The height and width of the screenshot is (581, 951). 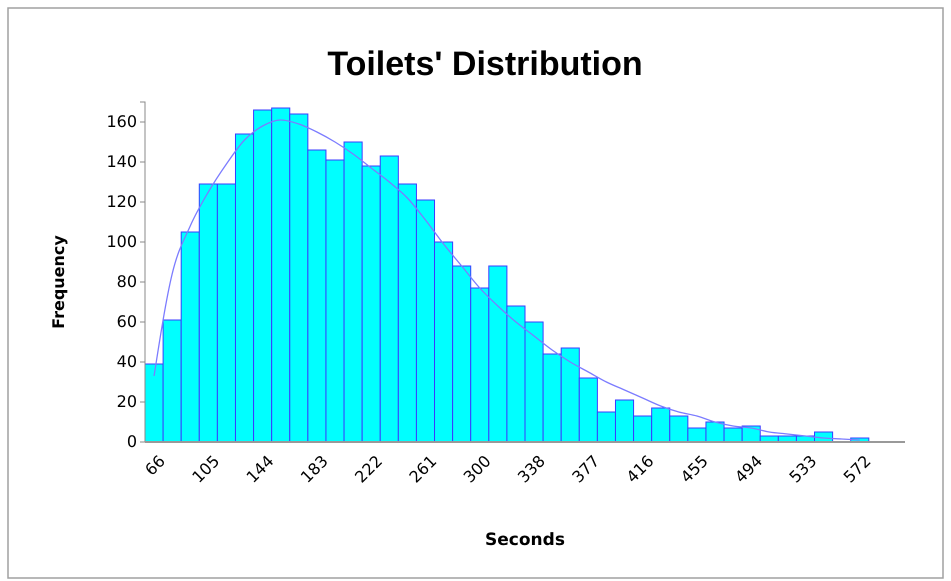 What do you see at coordinates (121, 242) in the screenshot?
I see `y-tick-label: 100` at bounding box center [121, 242].